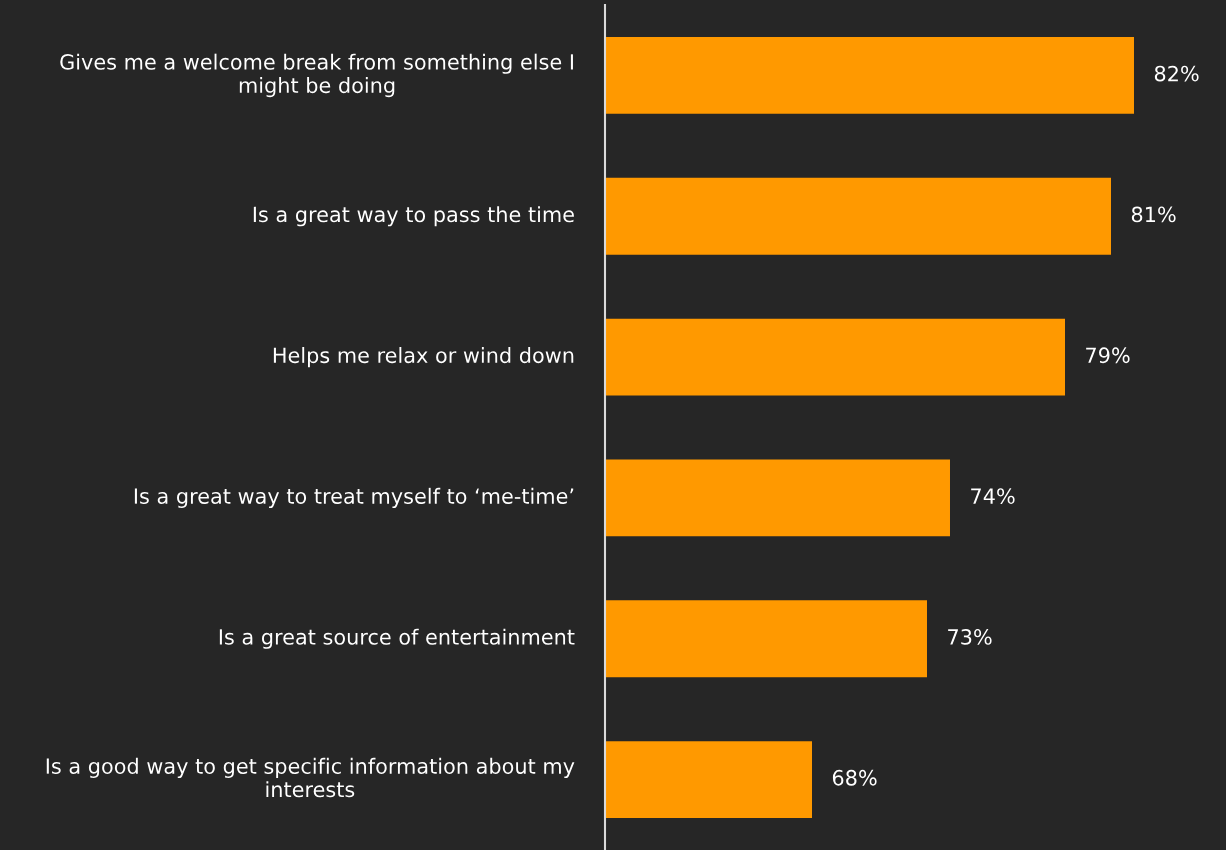  What do you see at coordinates (354, 497) in the screenshot?
I see `y-tick-label: Is a great way to treat myself to ‘me-time’` at bounding box center [354, 497].